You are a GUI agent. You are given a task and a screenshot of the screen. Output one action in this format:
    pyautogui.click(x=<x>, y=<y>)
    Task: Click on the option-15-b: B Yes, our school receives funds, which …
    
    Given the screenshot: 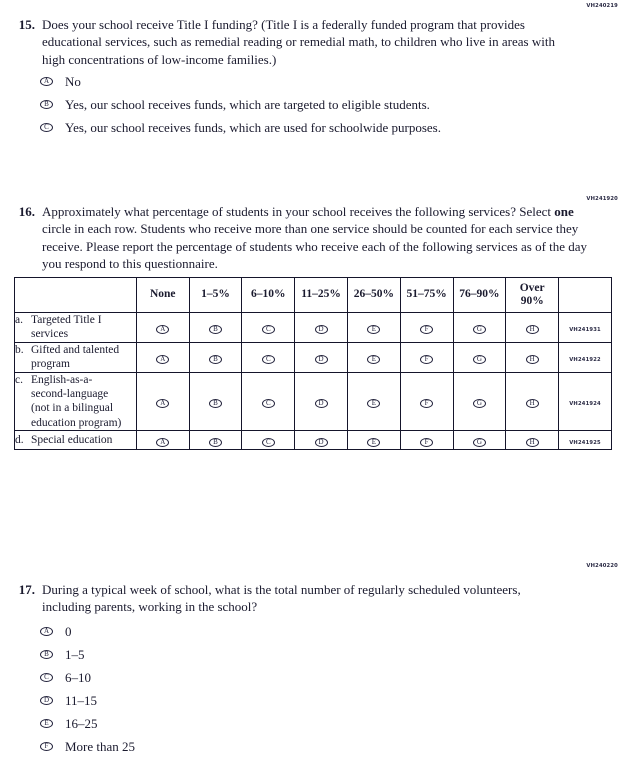 What is the action you would take?
    pyautogui.click(x=240, y=104)
    